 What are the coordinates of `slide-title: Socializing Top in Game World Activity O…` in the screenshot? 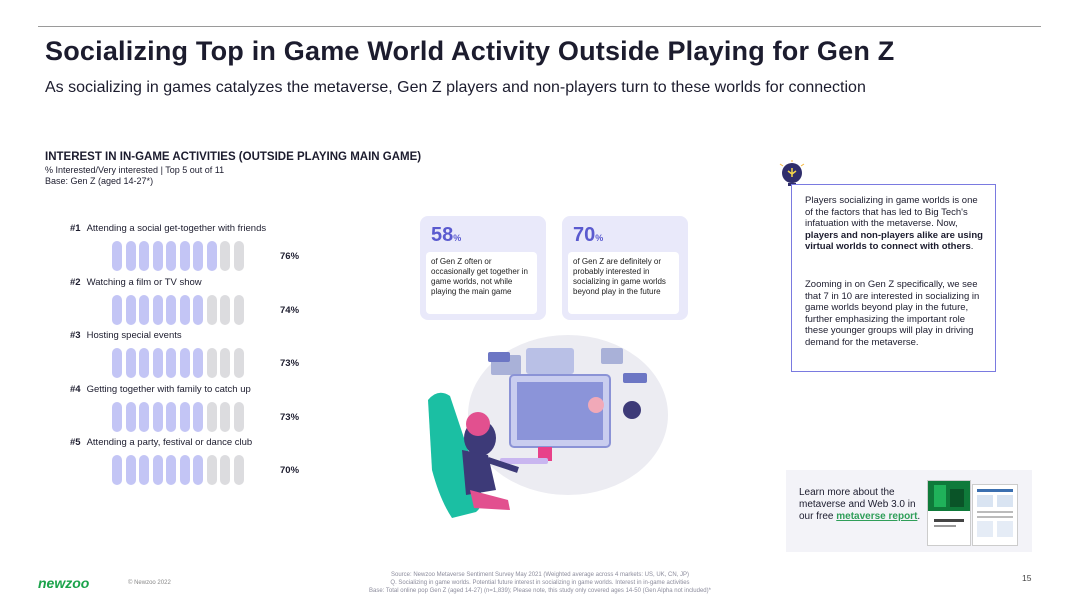 It's located at (470, 51).